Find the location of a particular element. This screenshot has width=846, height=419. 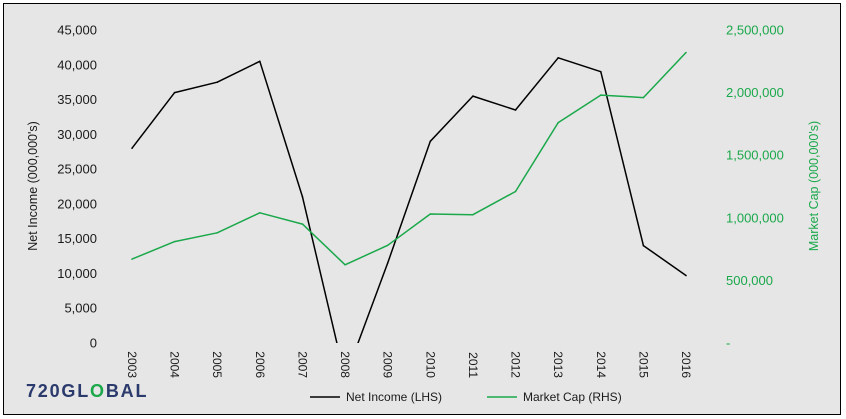

y-left-tick-label: 0 is located at coordinates (93, 343).